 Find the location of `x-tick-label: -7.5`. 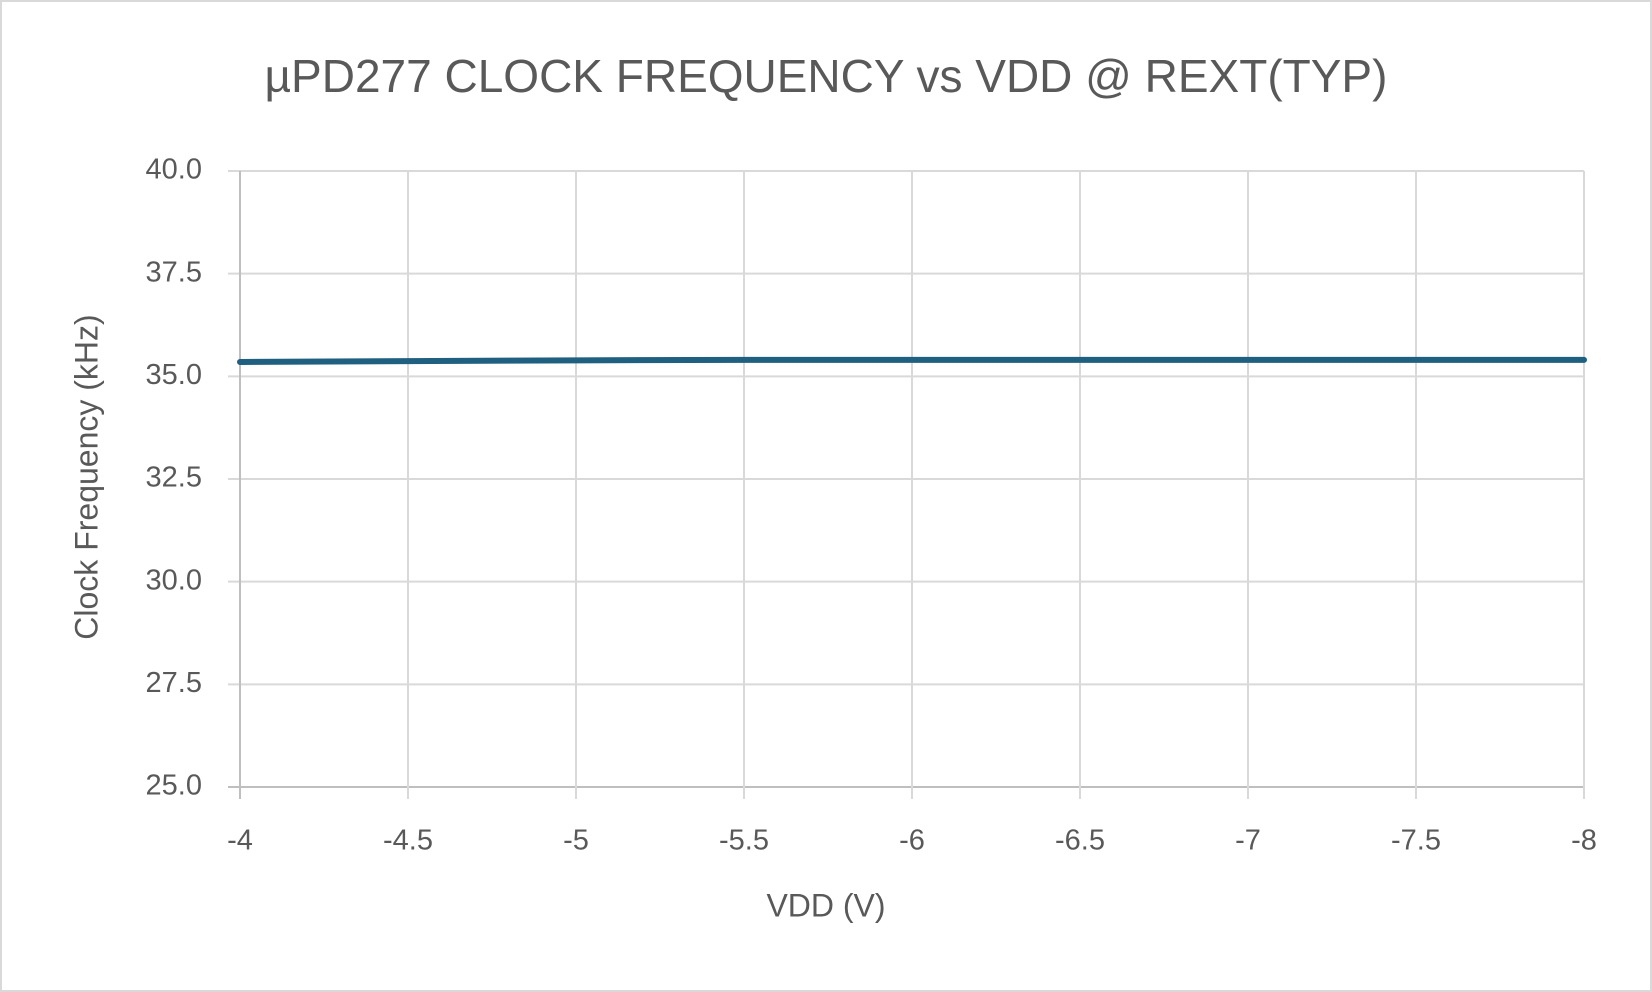

x-tick-label: -7.5 is located at coordinates (1416, 841).